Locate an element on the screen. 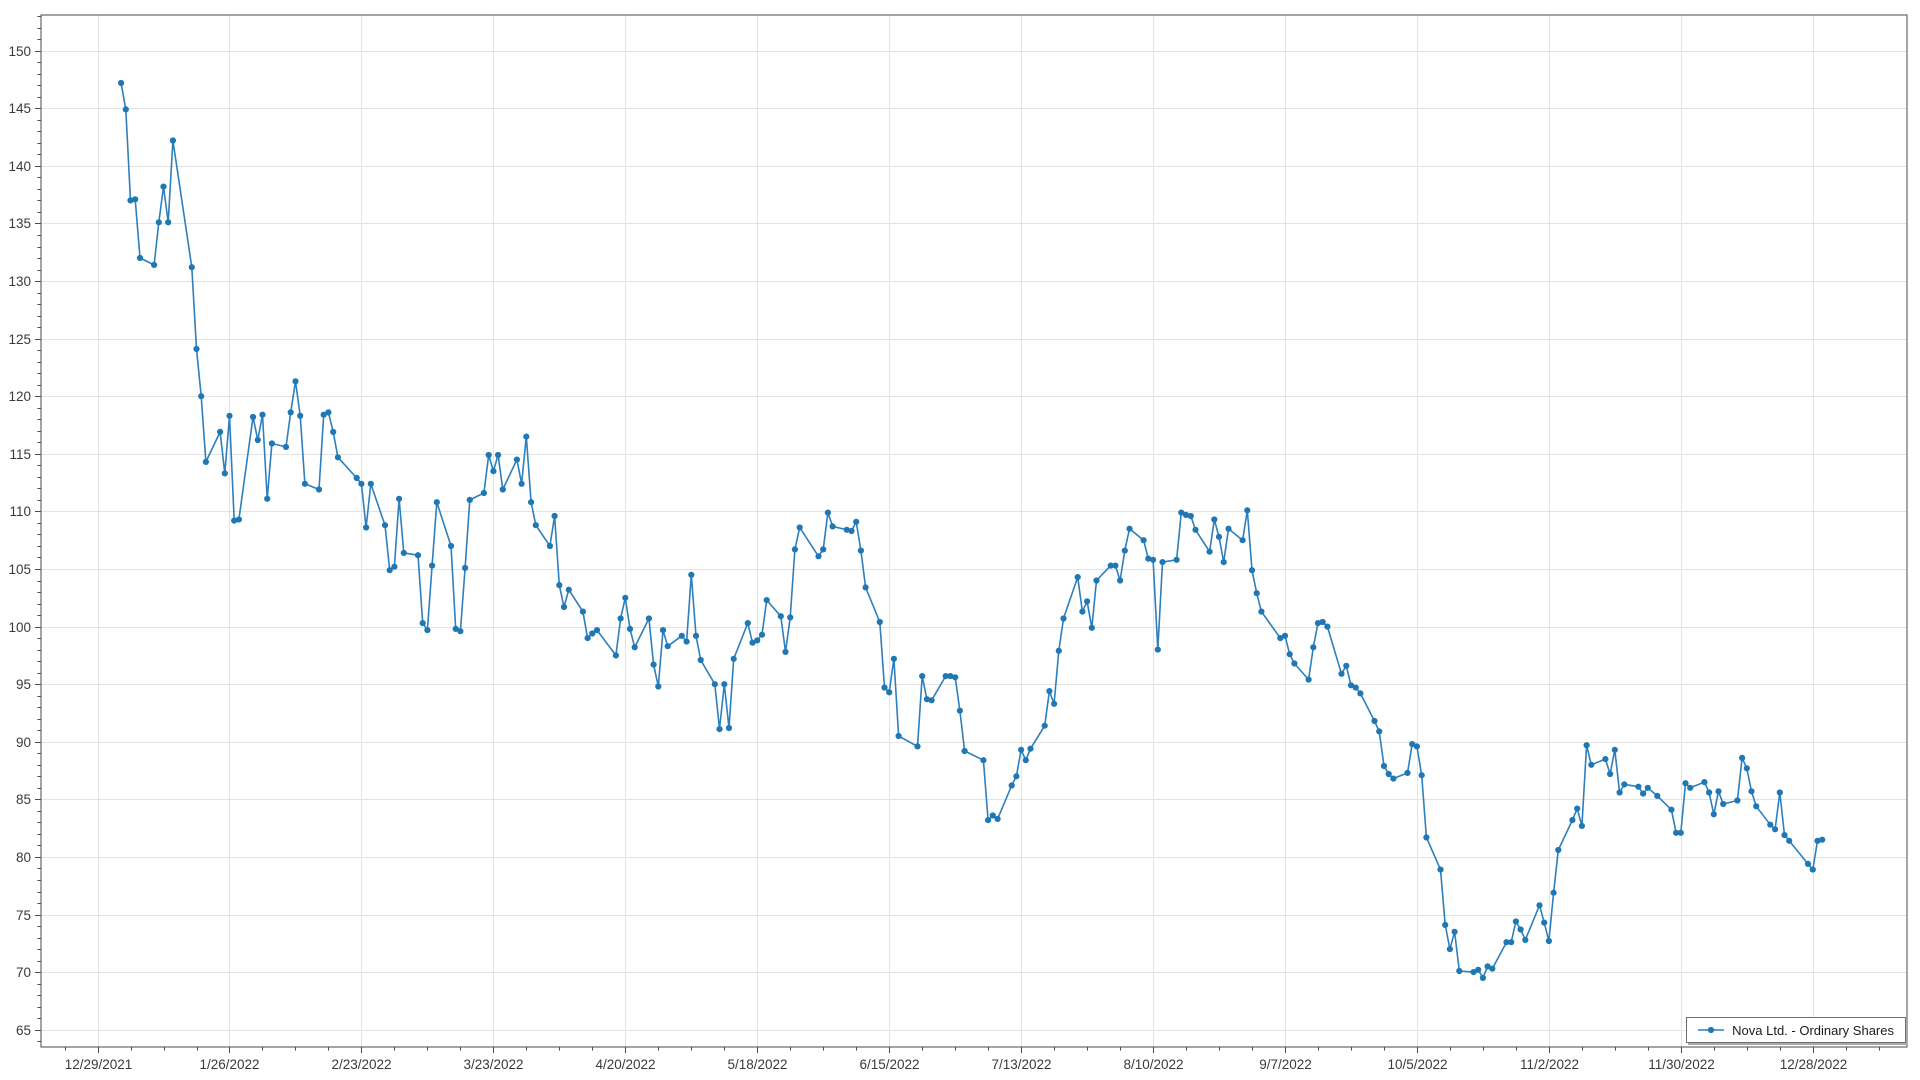 Image resolution: width=1920 pixels, height=1080 pixels. y-tick-label: 85 is located at coordinates (23, 799).